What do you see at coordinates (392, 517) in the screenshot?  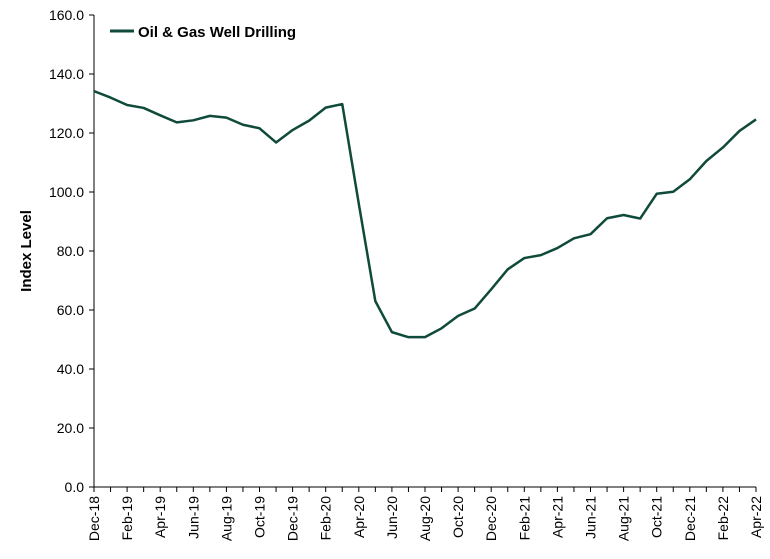 I see `x-tick-label: Jun-20` at bounding box center [392, 517].